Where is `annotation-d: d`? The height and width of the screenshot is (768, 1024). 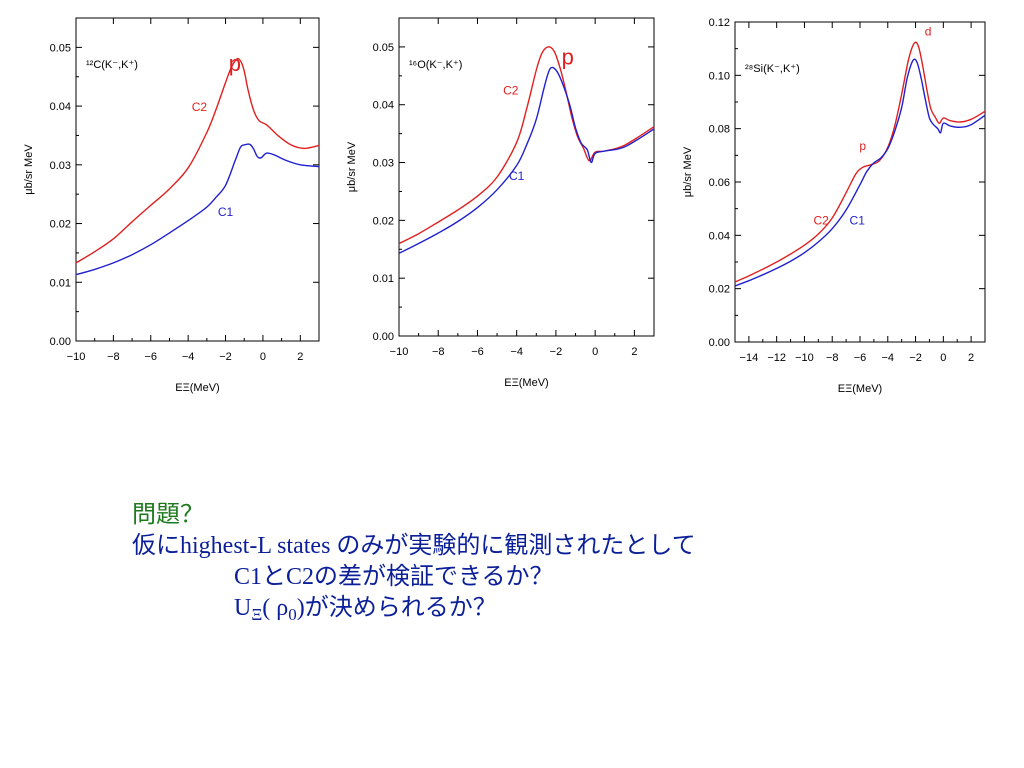
annotation-d: d is located at coordinates (928, 31).